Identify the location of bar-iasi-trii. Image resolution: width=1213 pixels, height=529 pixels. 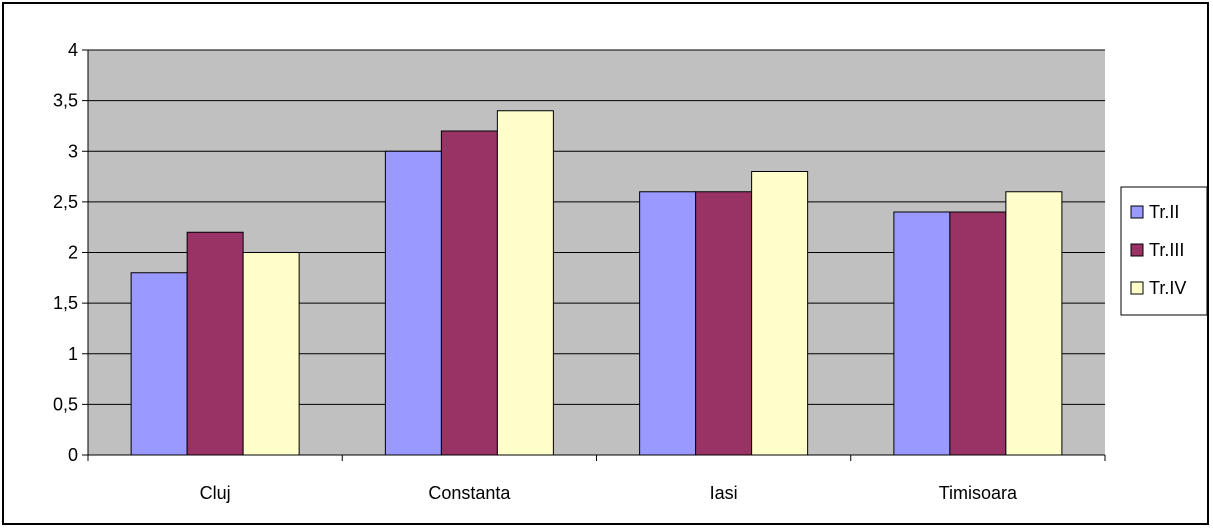
(668, 323).